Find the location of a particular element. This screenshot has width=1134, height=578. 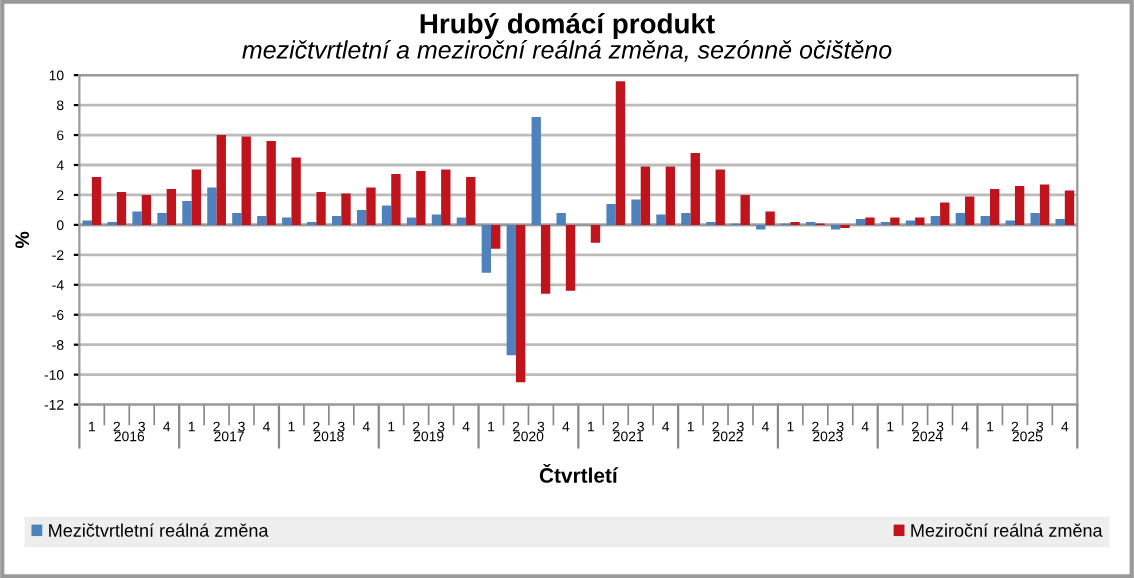

y-axis-title: % is located at coordinates (22, 240).